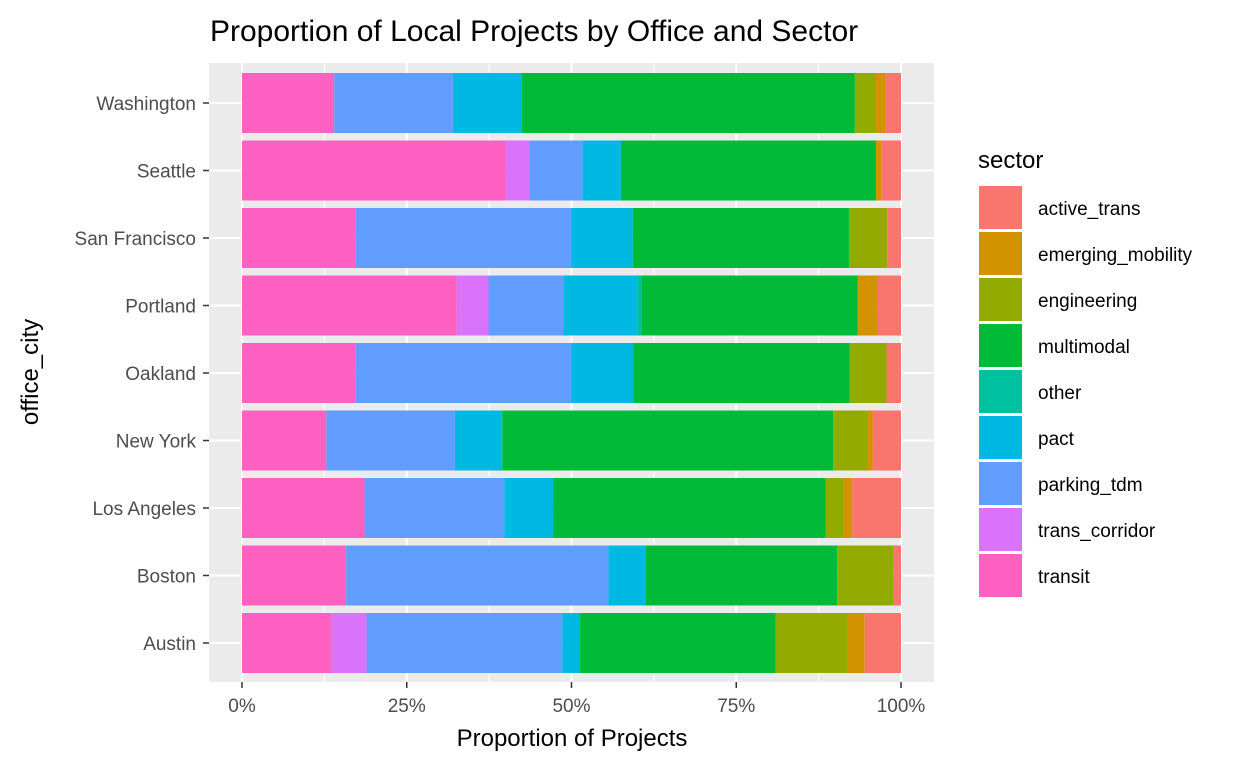 The image size is (1248, 768). Describe the element at coordinates (1087, 301) in the screenshot. I see `legend-label: engineering` at that location.